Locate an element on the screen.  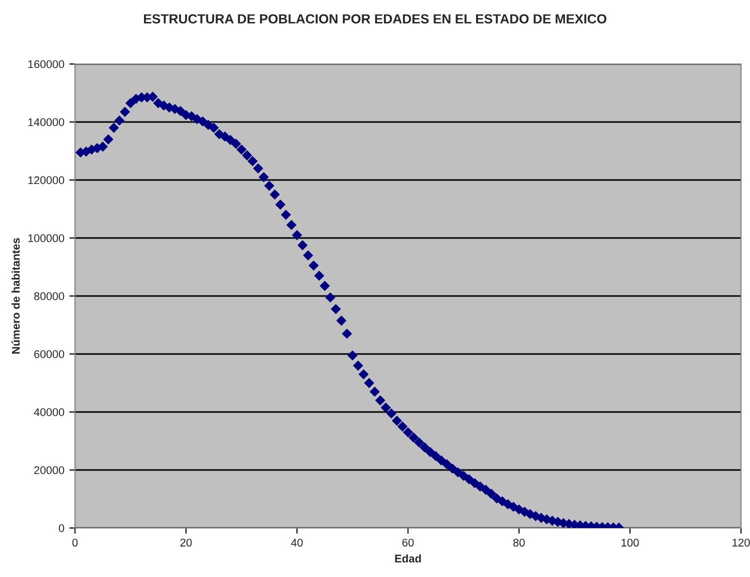
y-tick-label: 120000 is located at coordinates (46, 180).